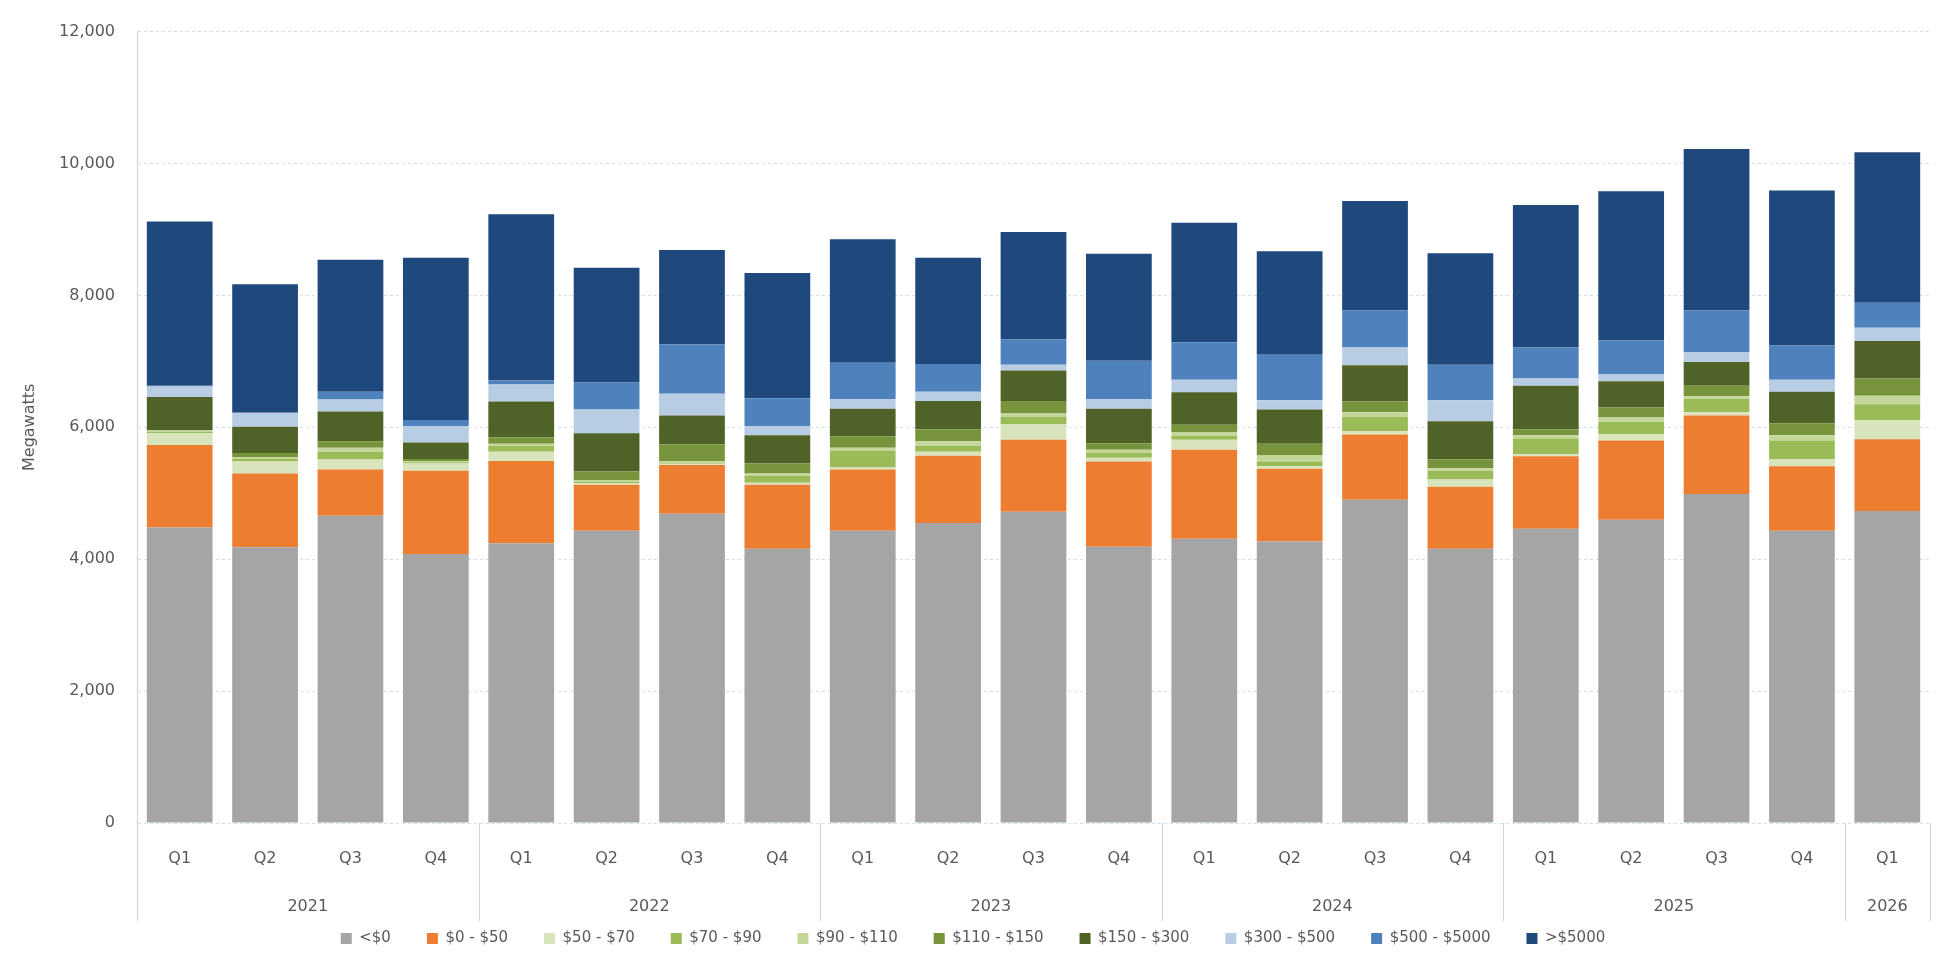  Describe the element at coordinates (725, 937) in the screenshot. I see `legend-label: $70 - $90` at that location.